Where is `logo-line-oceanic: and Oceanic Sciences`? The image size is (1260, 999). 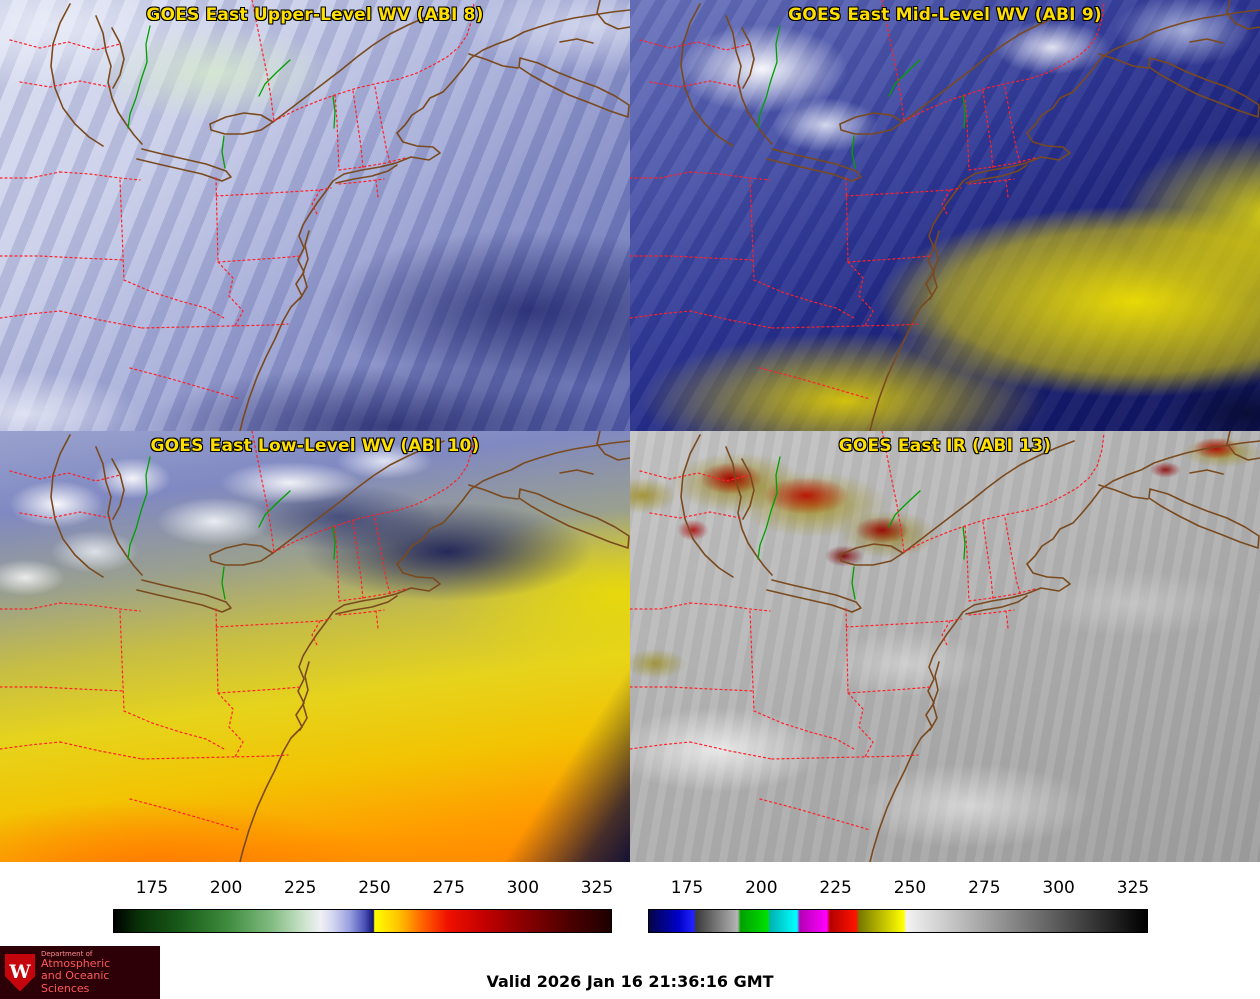 logo-line-oceanic: and Oceanic Sciences is located at coordinates (75, 982).